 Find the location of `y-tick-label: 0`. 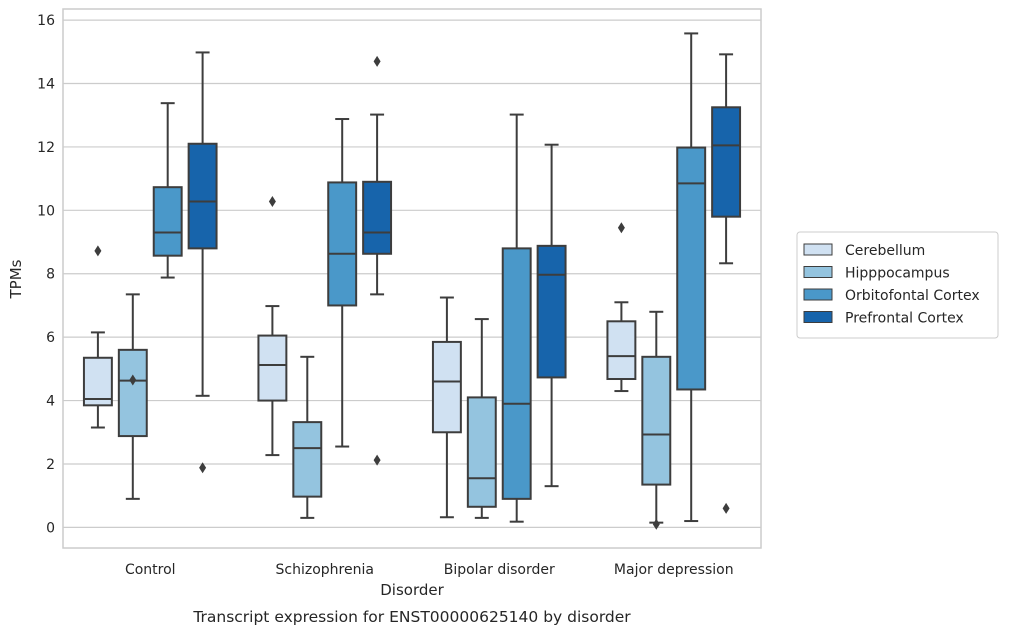

y-tick-label: 0 is located at coordinates (50, 528).